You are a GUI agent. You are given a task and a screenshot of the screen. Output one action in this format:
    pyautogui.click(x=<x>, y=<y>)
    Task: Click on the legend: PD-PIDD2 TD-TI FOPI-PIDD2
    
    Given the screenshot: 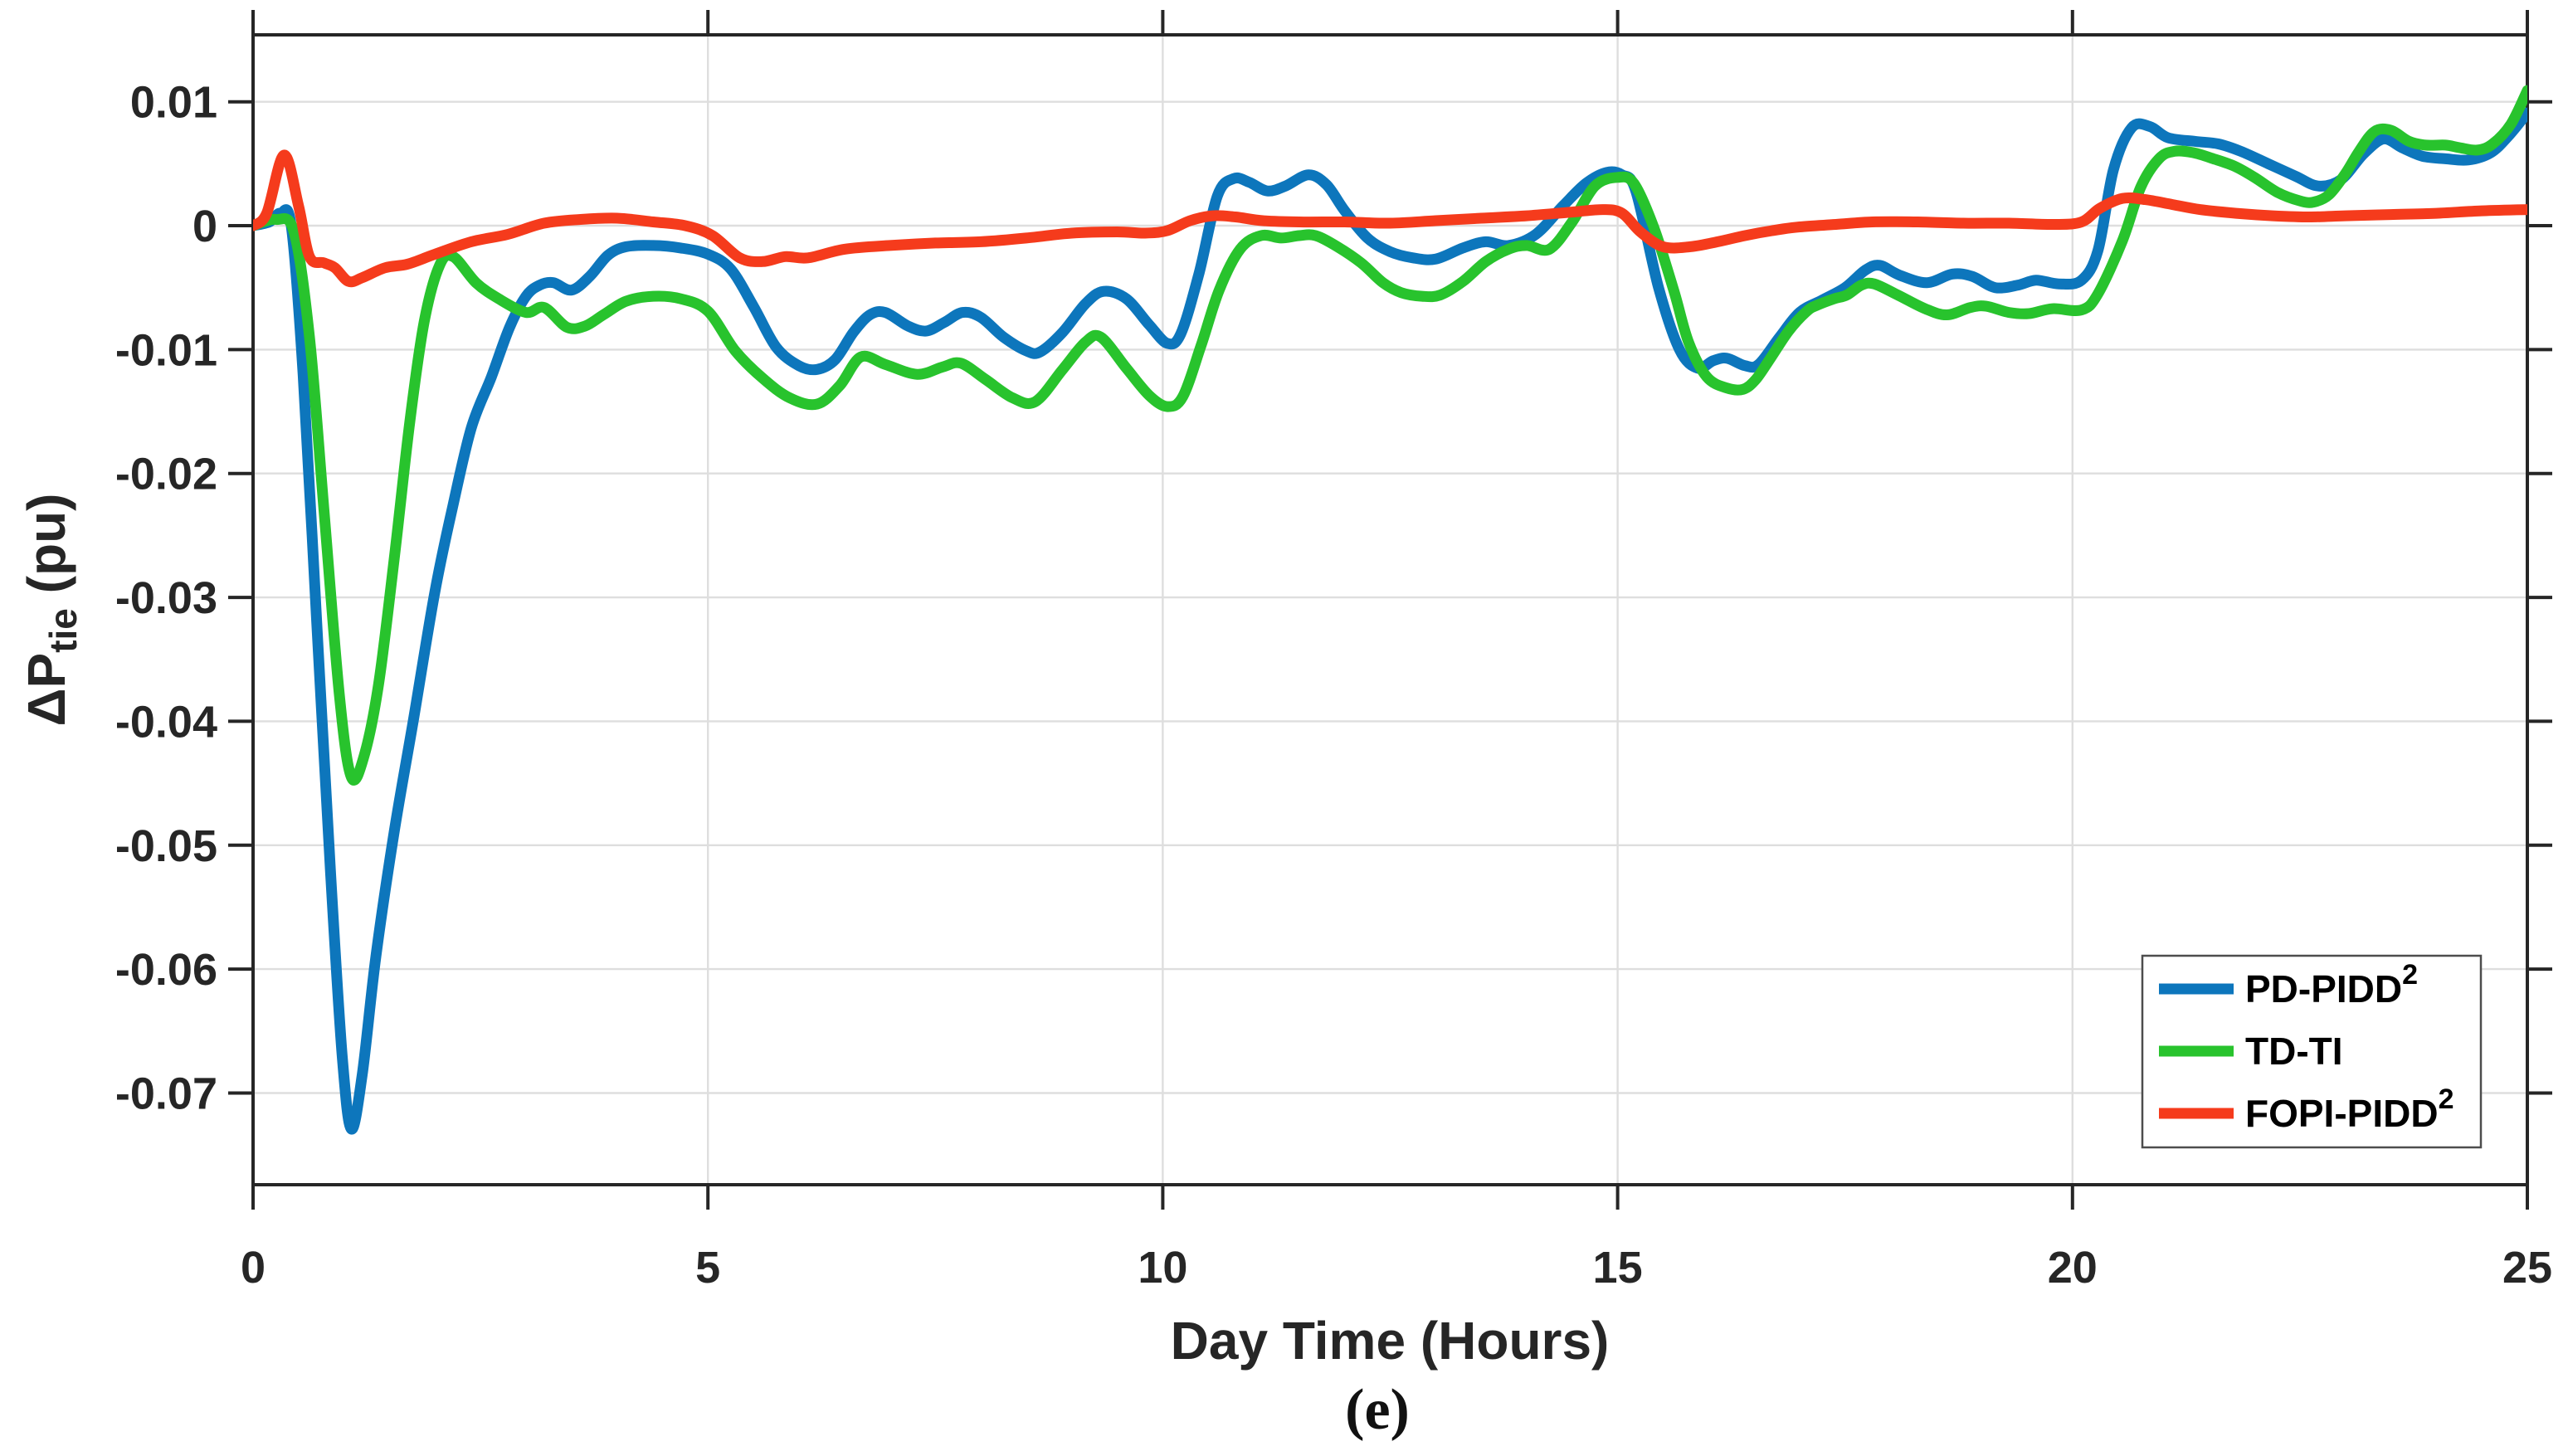 What is the action you would take?
    pyautogui.click(x=2312, y=1051)
    